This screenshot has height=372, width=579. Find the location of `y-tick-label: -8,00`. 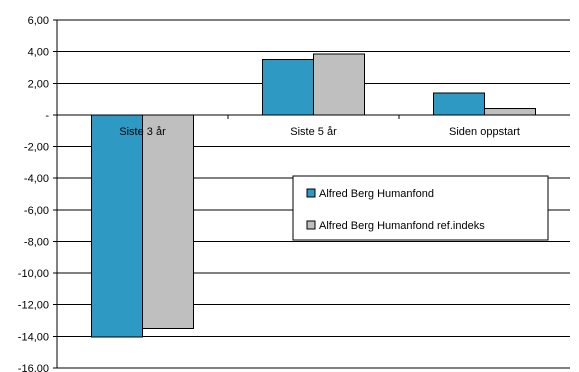

y-tick-label: -8,00 is located at coordinates (36, 242).